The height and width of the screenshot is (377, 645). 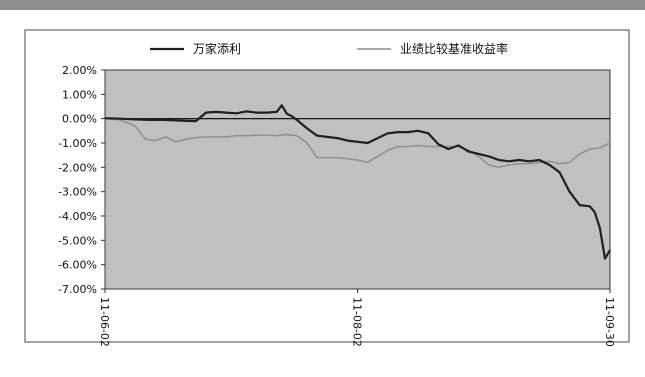 I want to click on y-tick-label: 2.00%, so click(x=79, y=70).